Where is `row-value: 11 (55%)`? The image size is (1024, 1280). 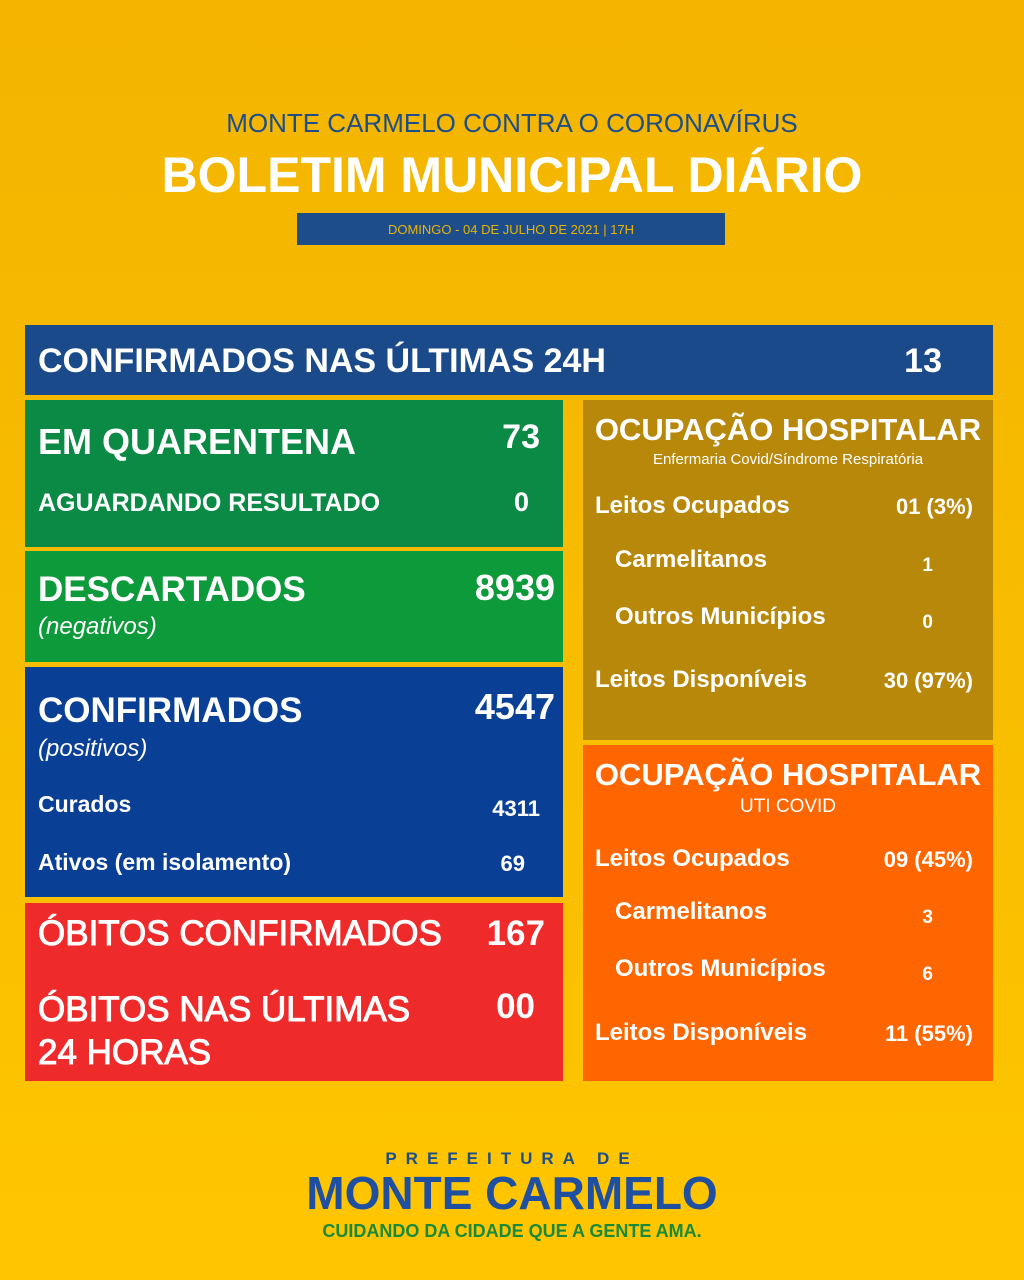
row-value: 11 (55%) is located at coordinates (928, 1033).